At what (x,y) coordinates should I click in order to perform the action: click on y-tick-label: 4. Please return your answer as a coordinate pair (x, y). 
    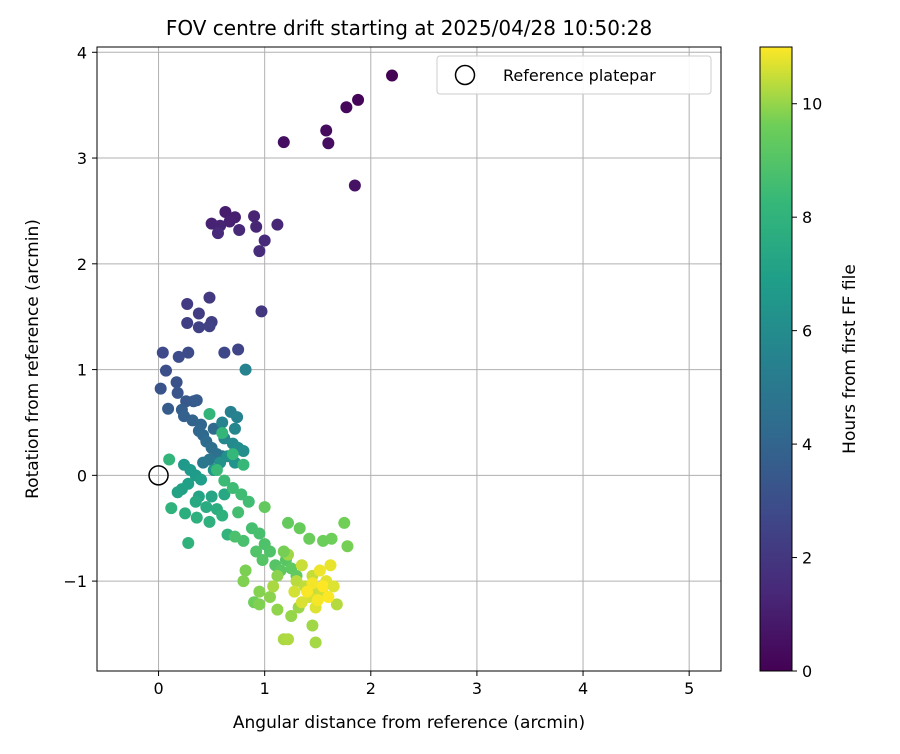
    Looking at the image, I should click on (82, 52).